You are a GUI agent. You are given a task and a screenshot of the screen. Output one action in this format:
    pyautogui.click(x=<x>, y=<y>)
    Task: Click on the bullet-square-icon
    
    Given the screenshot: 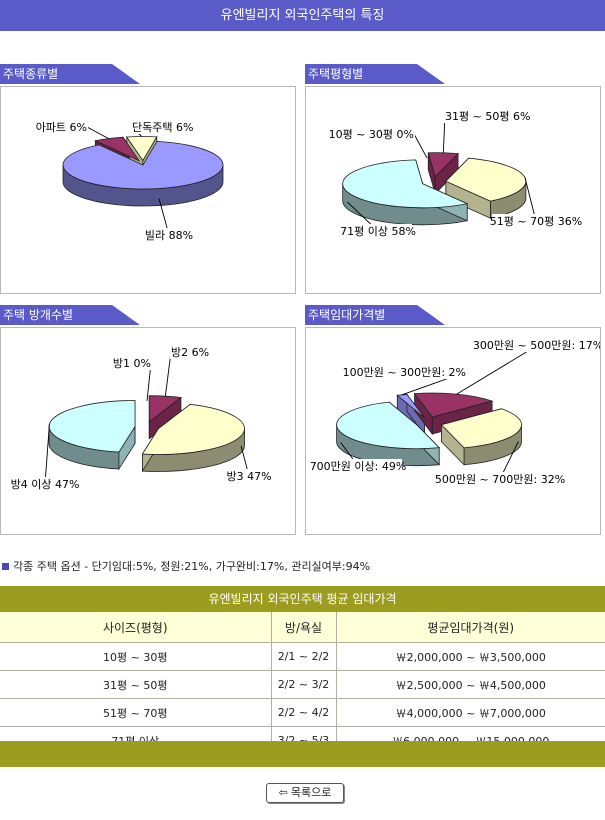 What is the action you would take?
    pyautogui.click(x=5, y=566)
    